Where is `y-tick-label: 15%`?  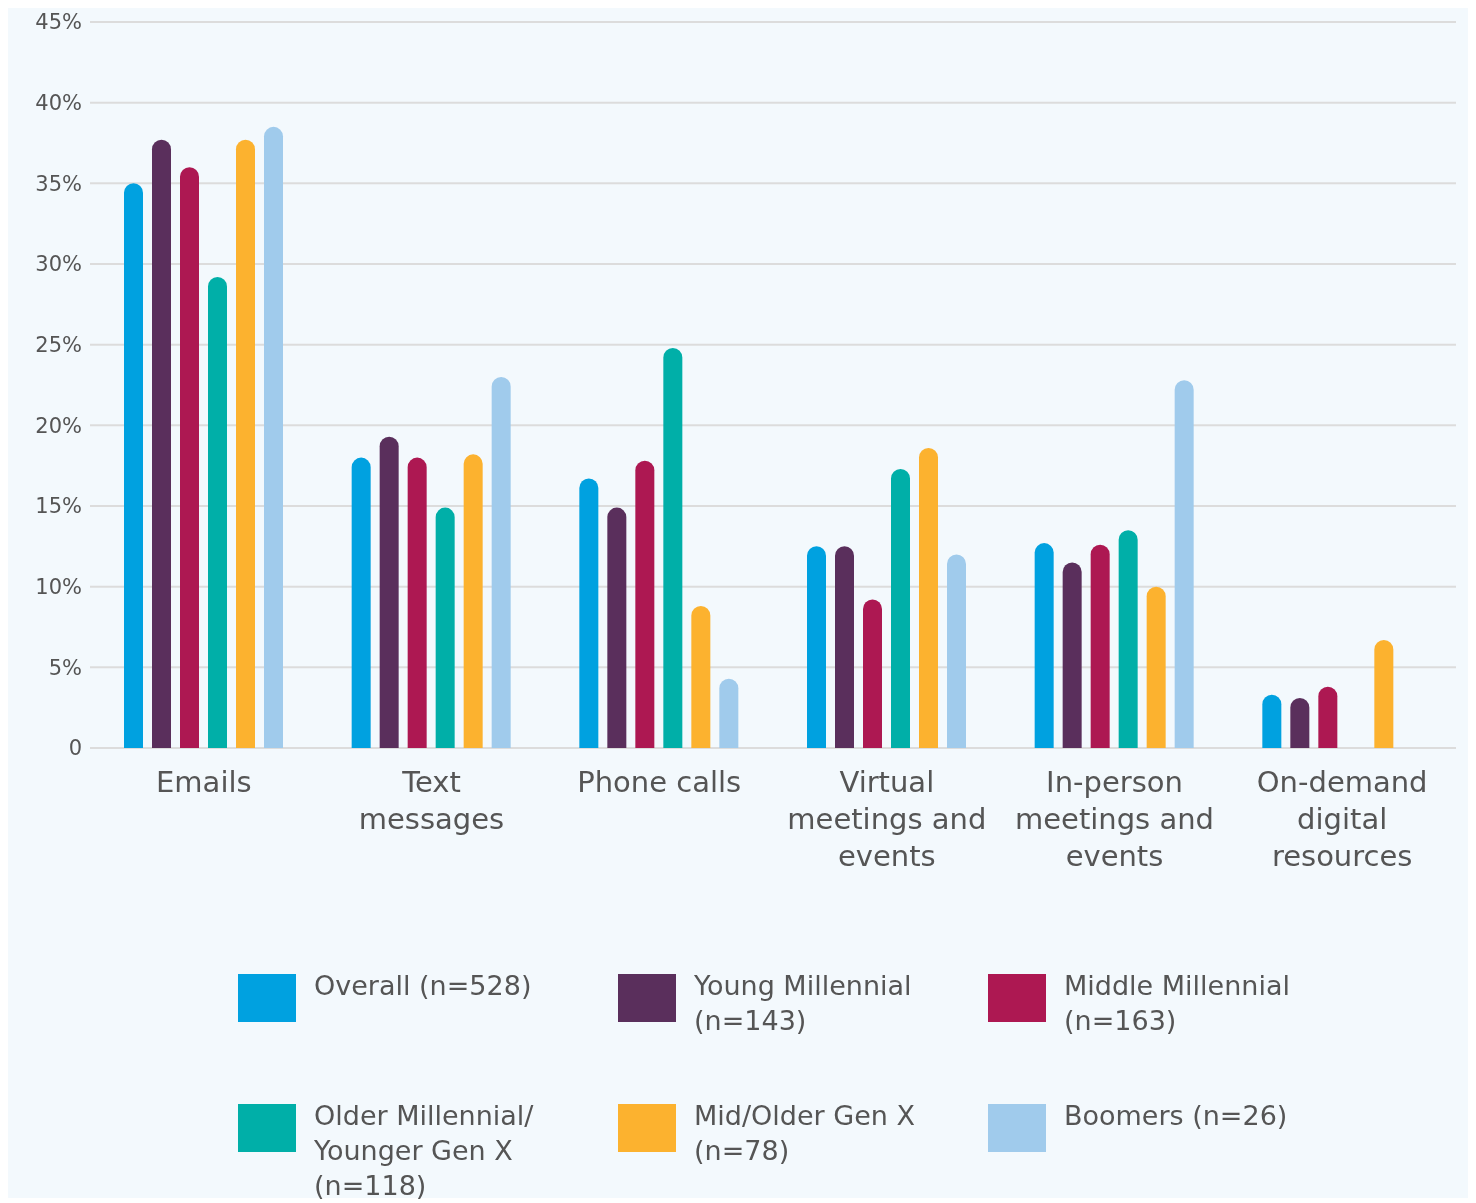 y-tick-label: 15% is located at coordinates (58, 506).